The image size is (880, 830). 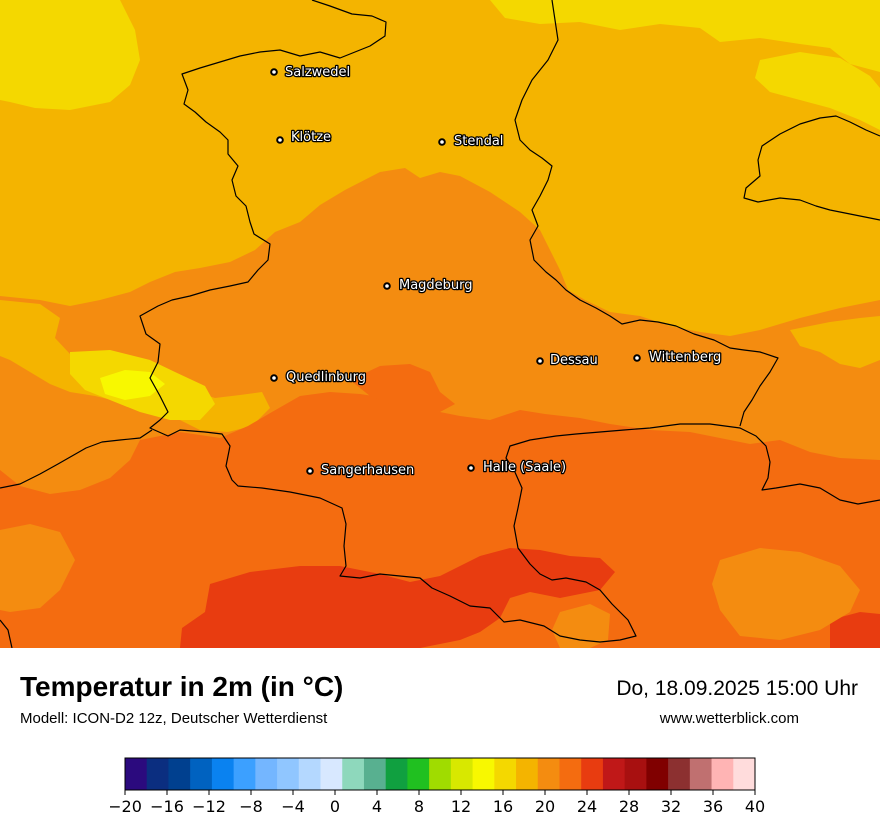 What do you see at coordinates (755, 806) in the screenshot?
I see `legend-tick-label: 40` at bounding box center [755, 806].